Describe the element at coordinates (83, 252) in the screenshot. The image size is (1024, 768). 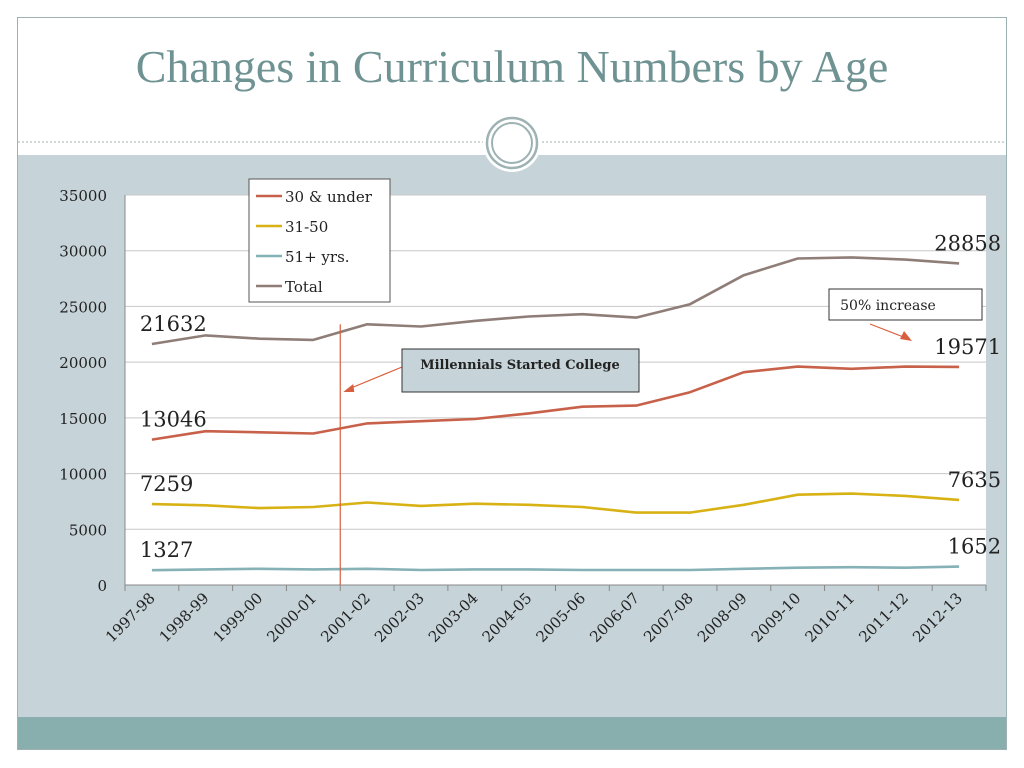
I see `y-tick-label: 30000` at that location.